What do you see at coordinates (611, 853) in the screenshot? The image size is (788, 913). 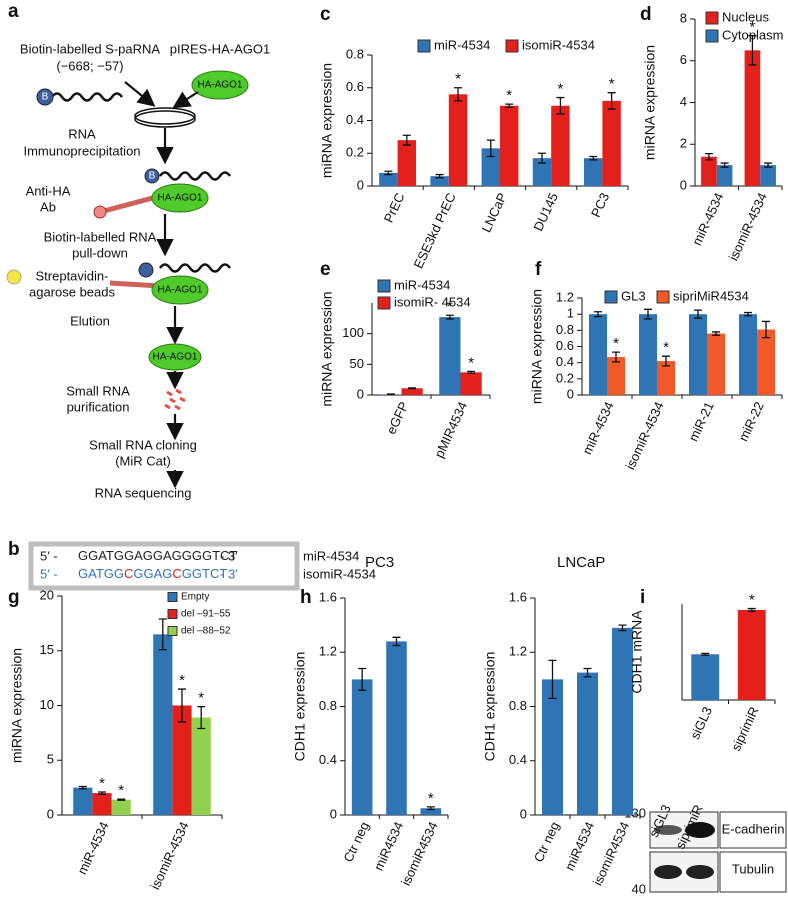 I see `x-tick-label: isomiR4534` at bounding box center [611, 853].